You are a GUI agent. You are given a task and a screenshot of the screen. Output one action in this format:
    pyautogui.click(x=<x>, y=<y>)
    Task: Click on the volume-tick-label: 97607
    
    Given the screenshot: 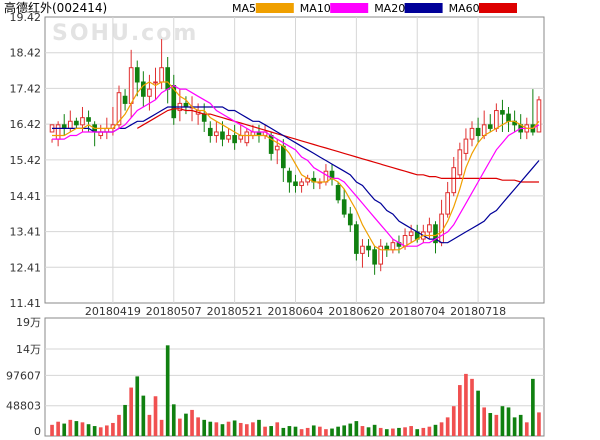 What is the action you would take?
    pyautogui.click(x=23, y=375)
    